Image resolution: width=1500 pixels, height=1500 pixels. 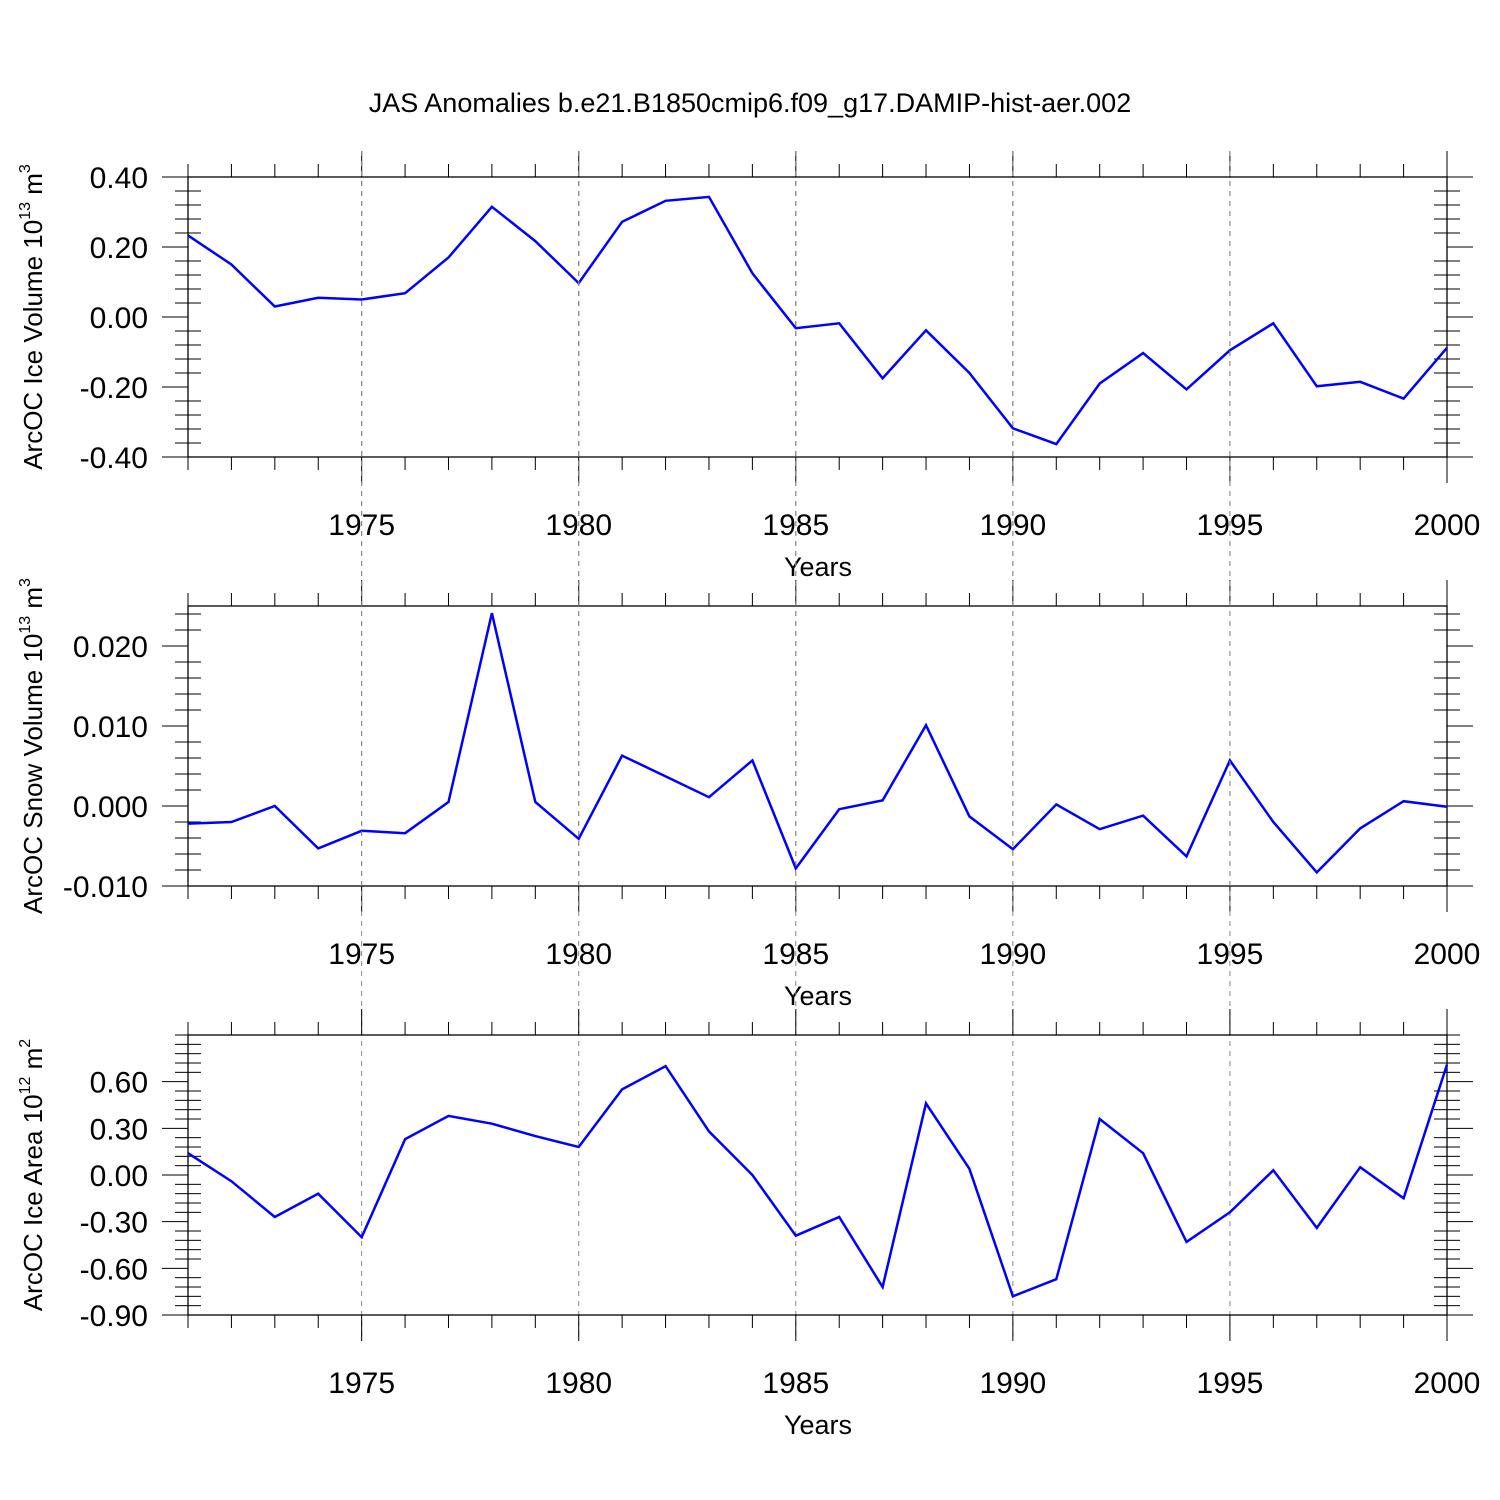 I want to click on x-tick-label: 1975, so click(x=361, y=1383).